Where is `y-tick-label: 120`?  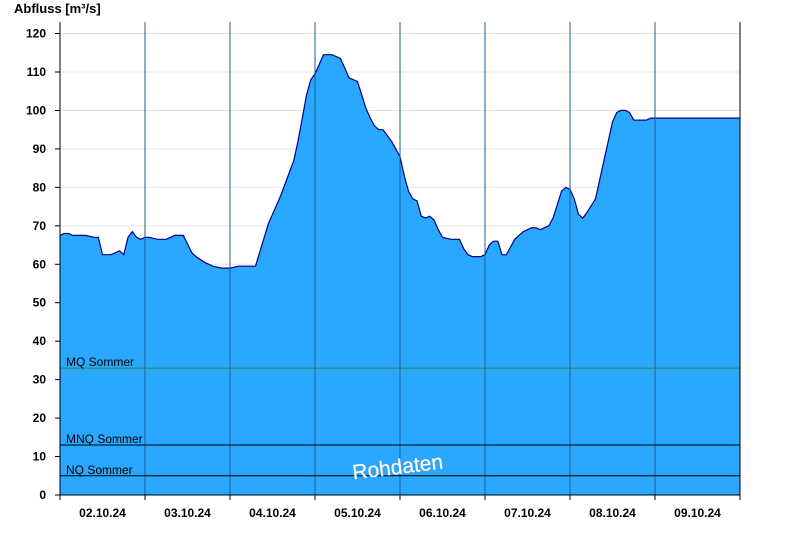
y-tick-label: 120 is located at coordinates (36, 34).